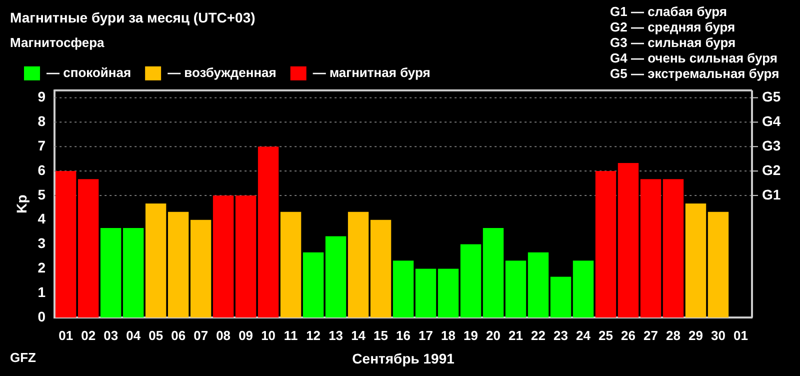  Describe the element at coordinates (538, 335) in the screenshot. I see `x-tick-label: 22` at that location.